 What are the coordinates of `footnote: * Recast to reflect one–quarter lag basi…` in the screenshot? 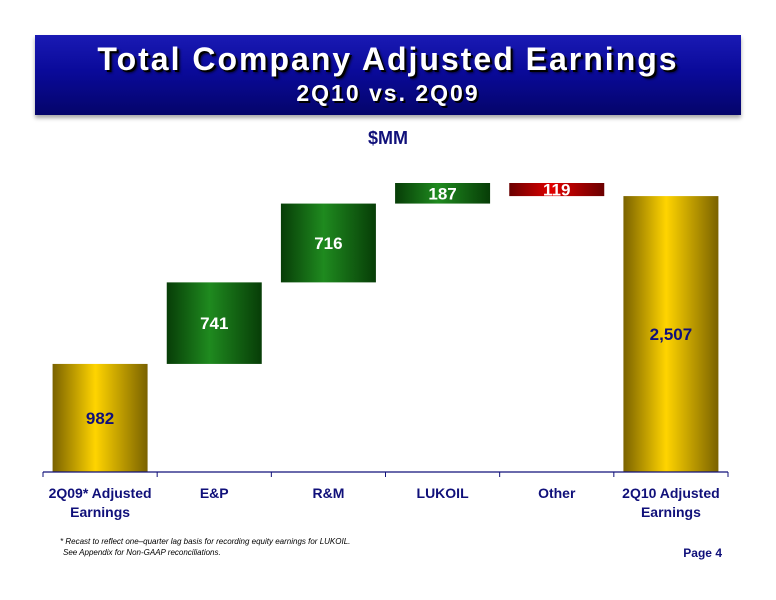 It's located at (205, 547).